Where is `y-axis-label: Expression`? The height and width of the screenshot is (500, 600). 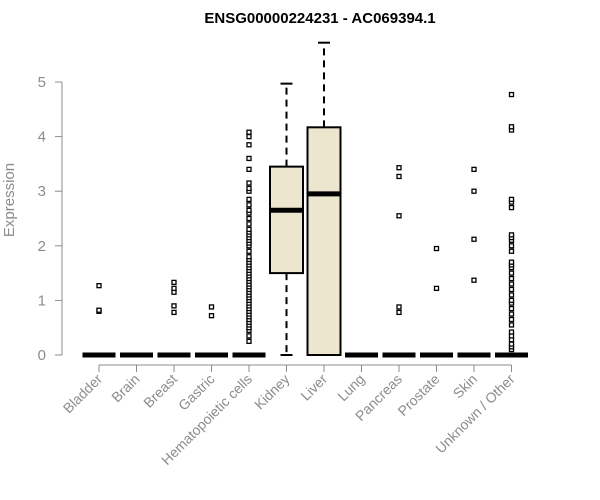
y-axis-label: Expression is located at coordinates (9, 200).